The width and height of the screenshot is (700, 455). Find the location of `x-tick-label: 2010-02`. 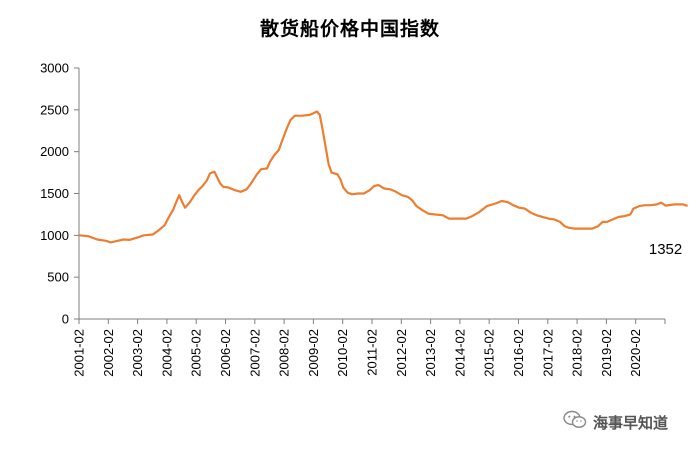

x-tick-label: 2010-02 is located at coordinates (342, 353).